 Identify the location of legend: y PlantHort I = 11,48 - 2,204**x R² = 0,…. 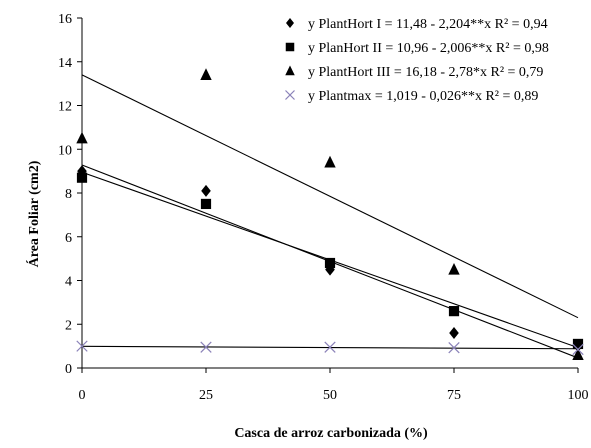
(417, 60).